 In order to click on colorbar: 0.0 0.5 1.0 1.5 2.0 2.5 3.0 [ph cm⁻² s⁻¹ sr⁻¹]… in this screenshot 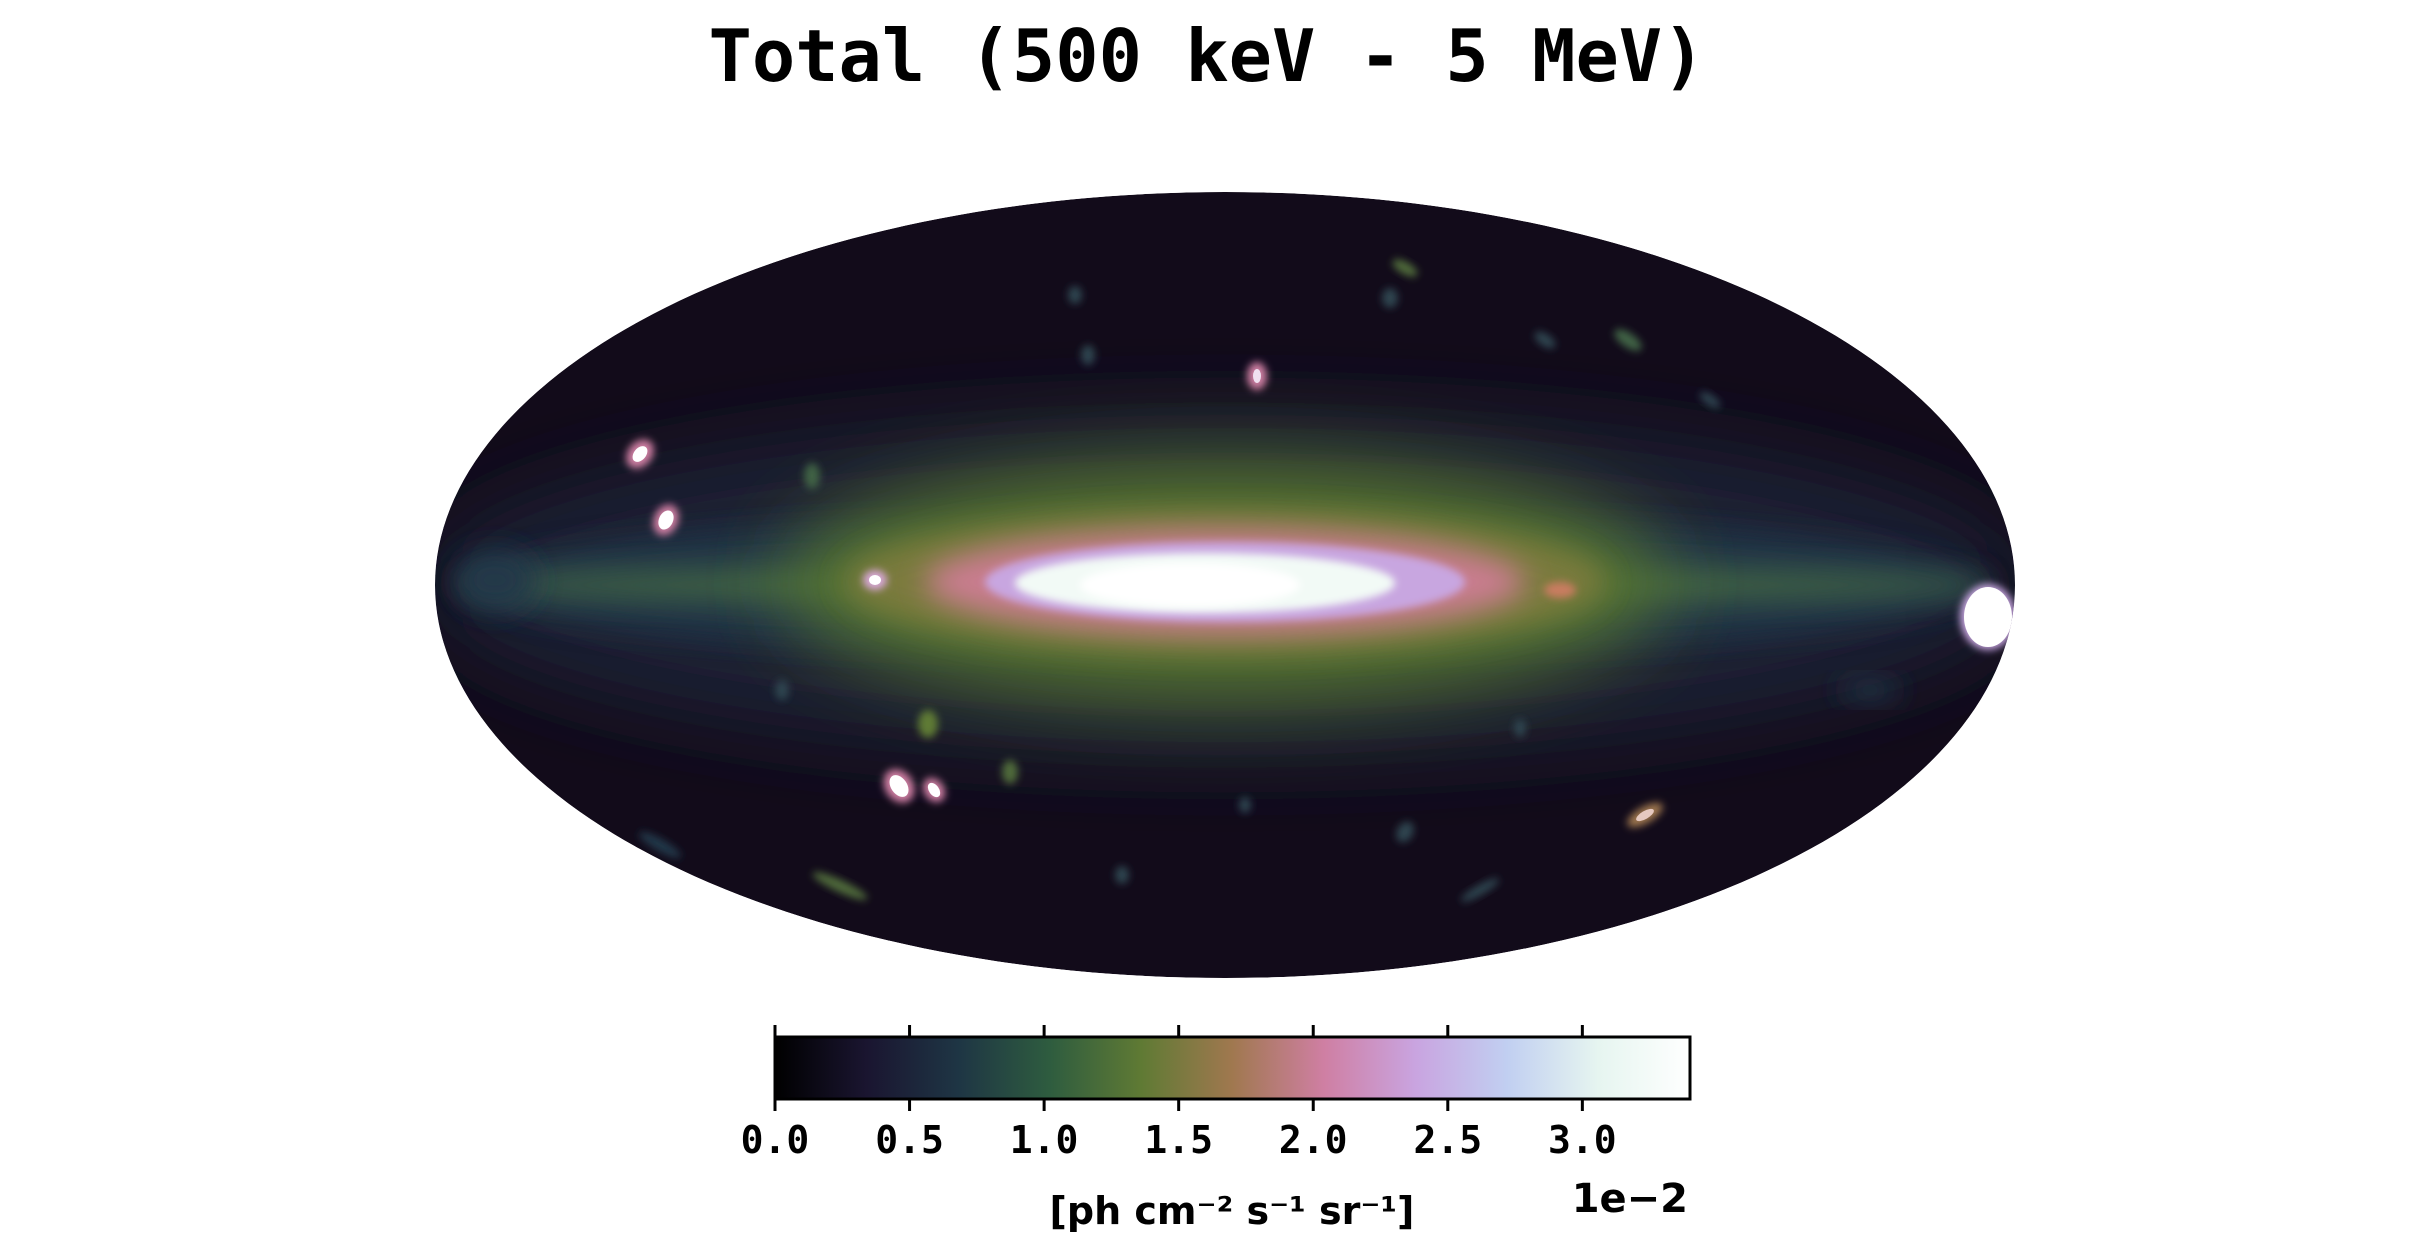, I will do `click(1216, 1129)`.